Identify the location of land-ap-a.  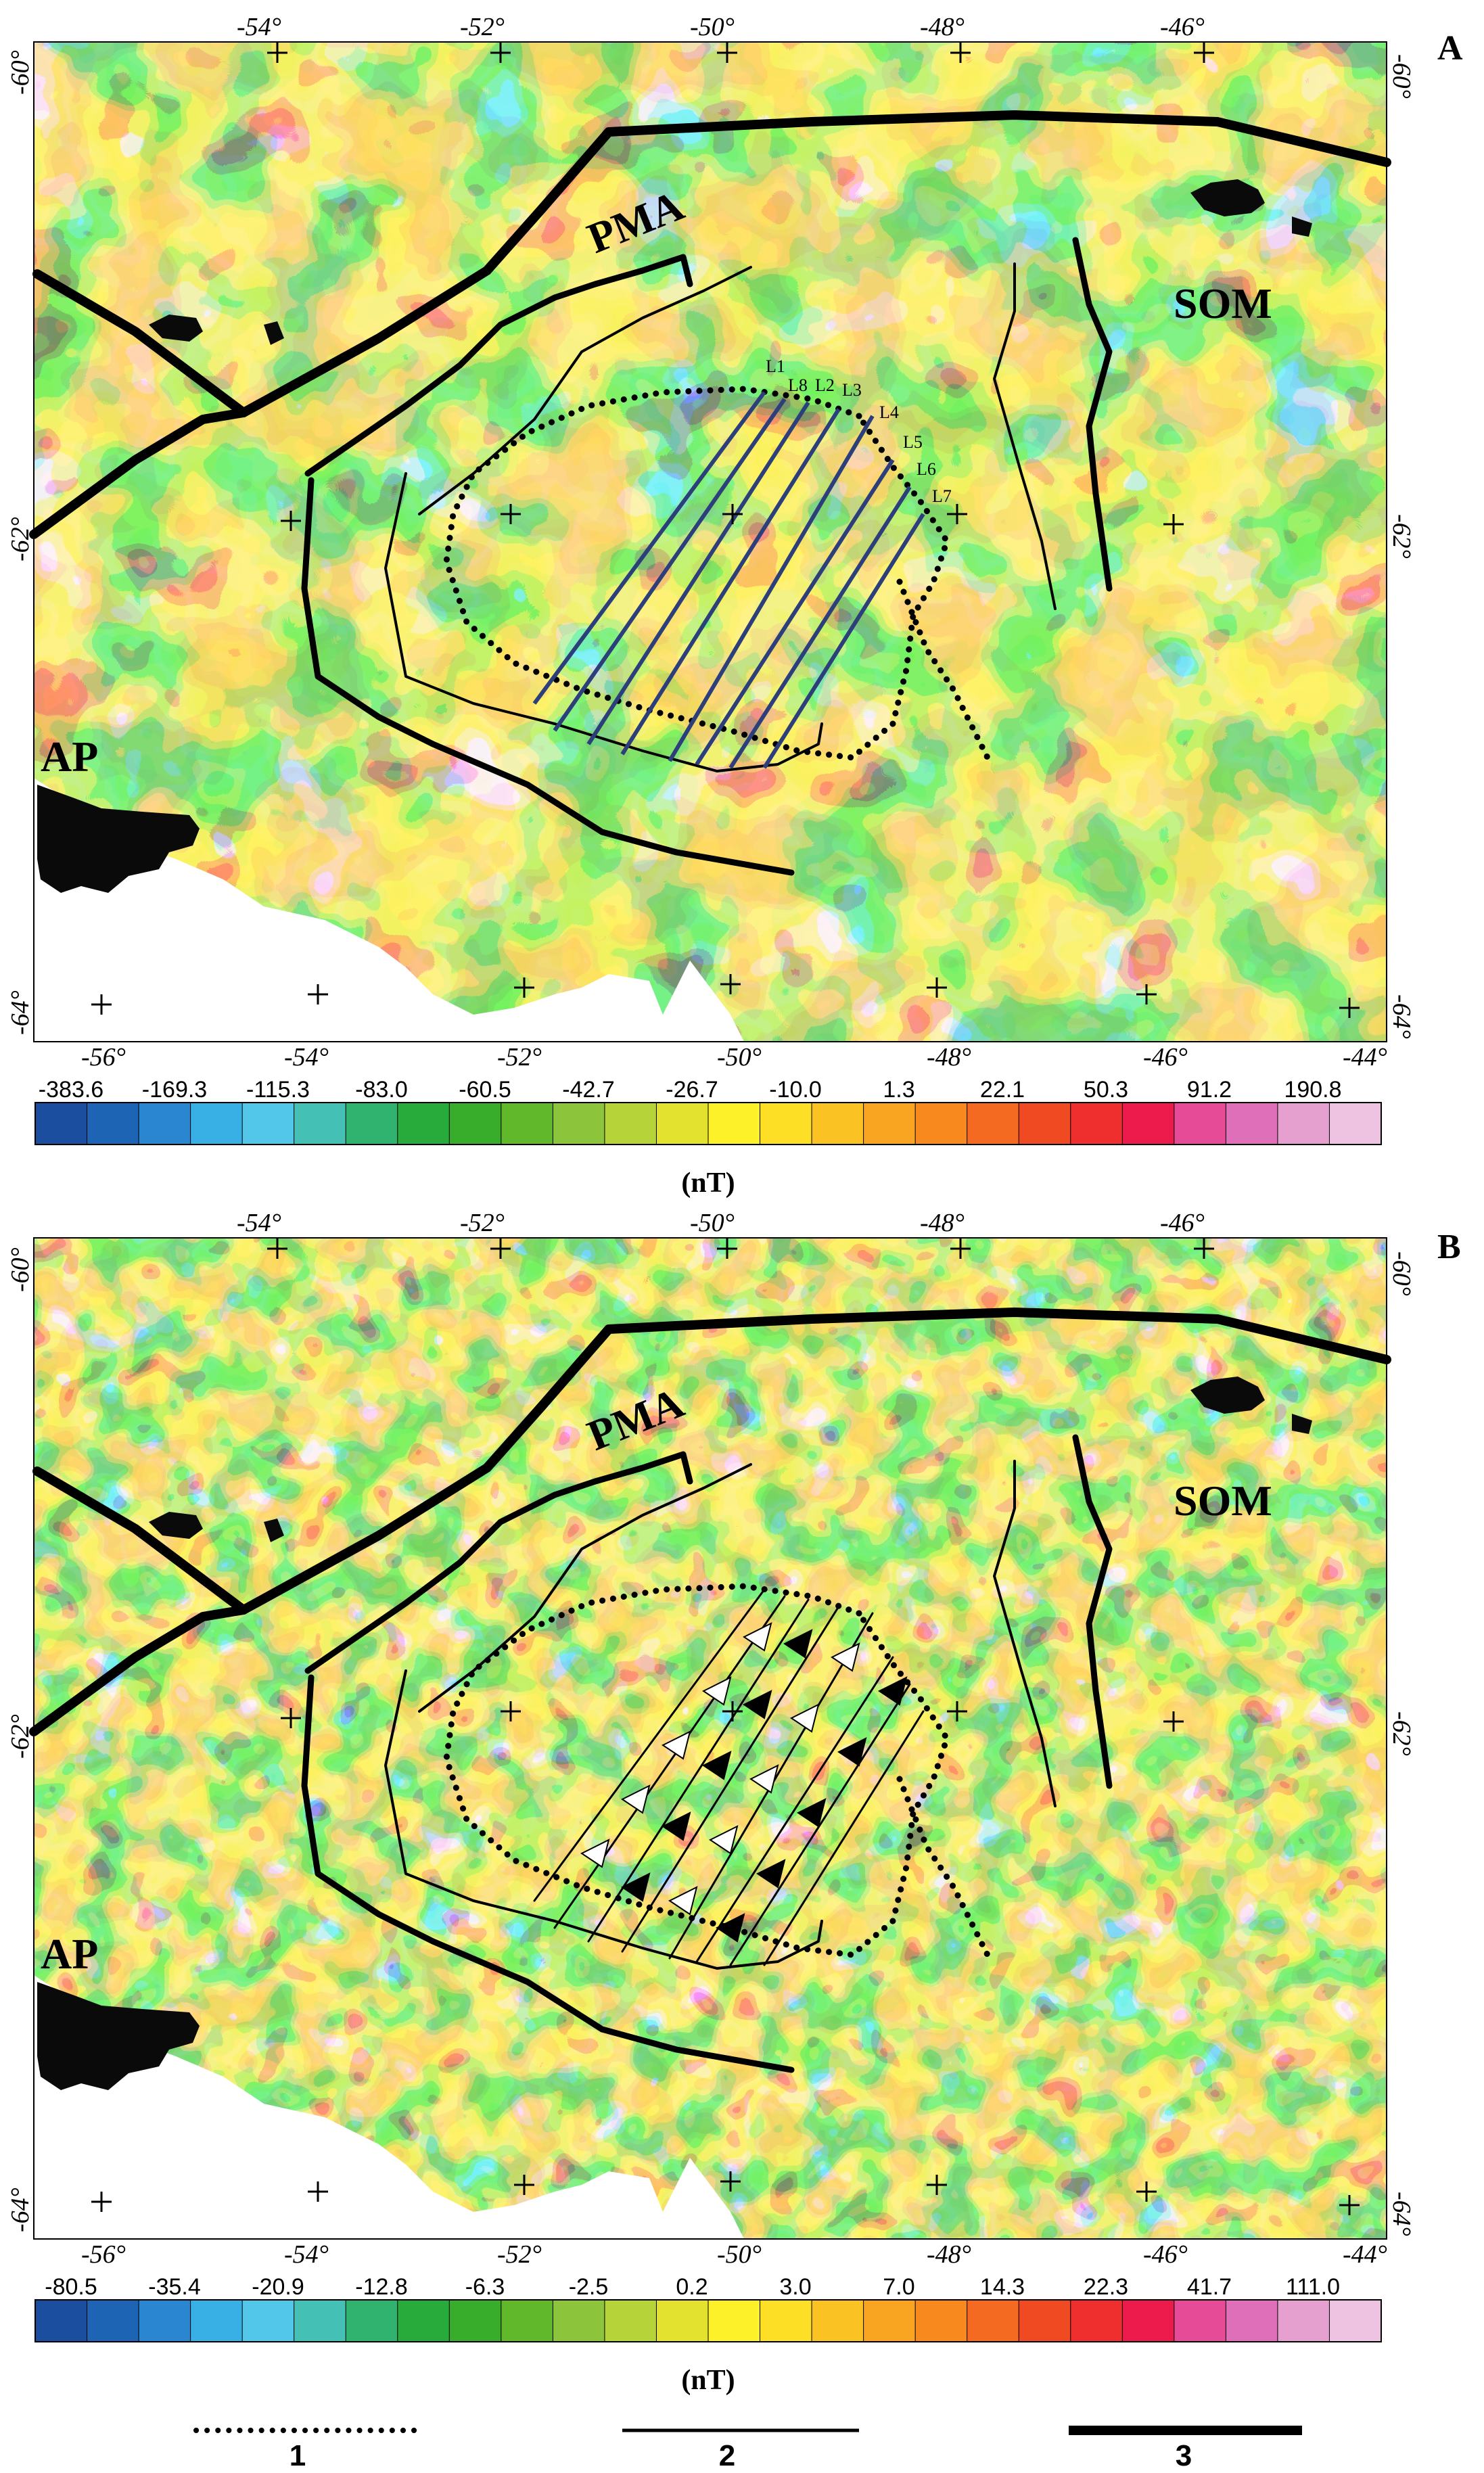
(119, 839).